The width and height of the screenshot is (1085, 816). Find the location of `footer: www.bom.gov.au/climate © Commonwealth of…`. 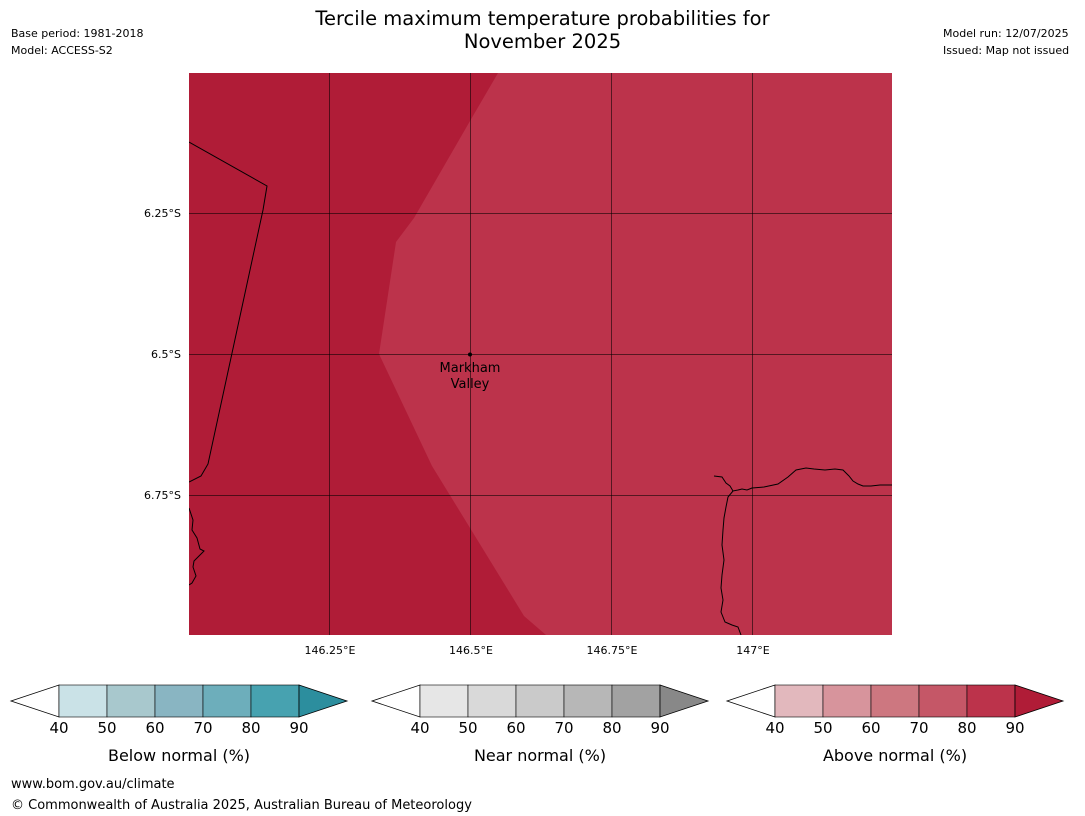

footer: www.bom.gov.au/climate © Commonwealth of… is located at coordinates (241, 795).